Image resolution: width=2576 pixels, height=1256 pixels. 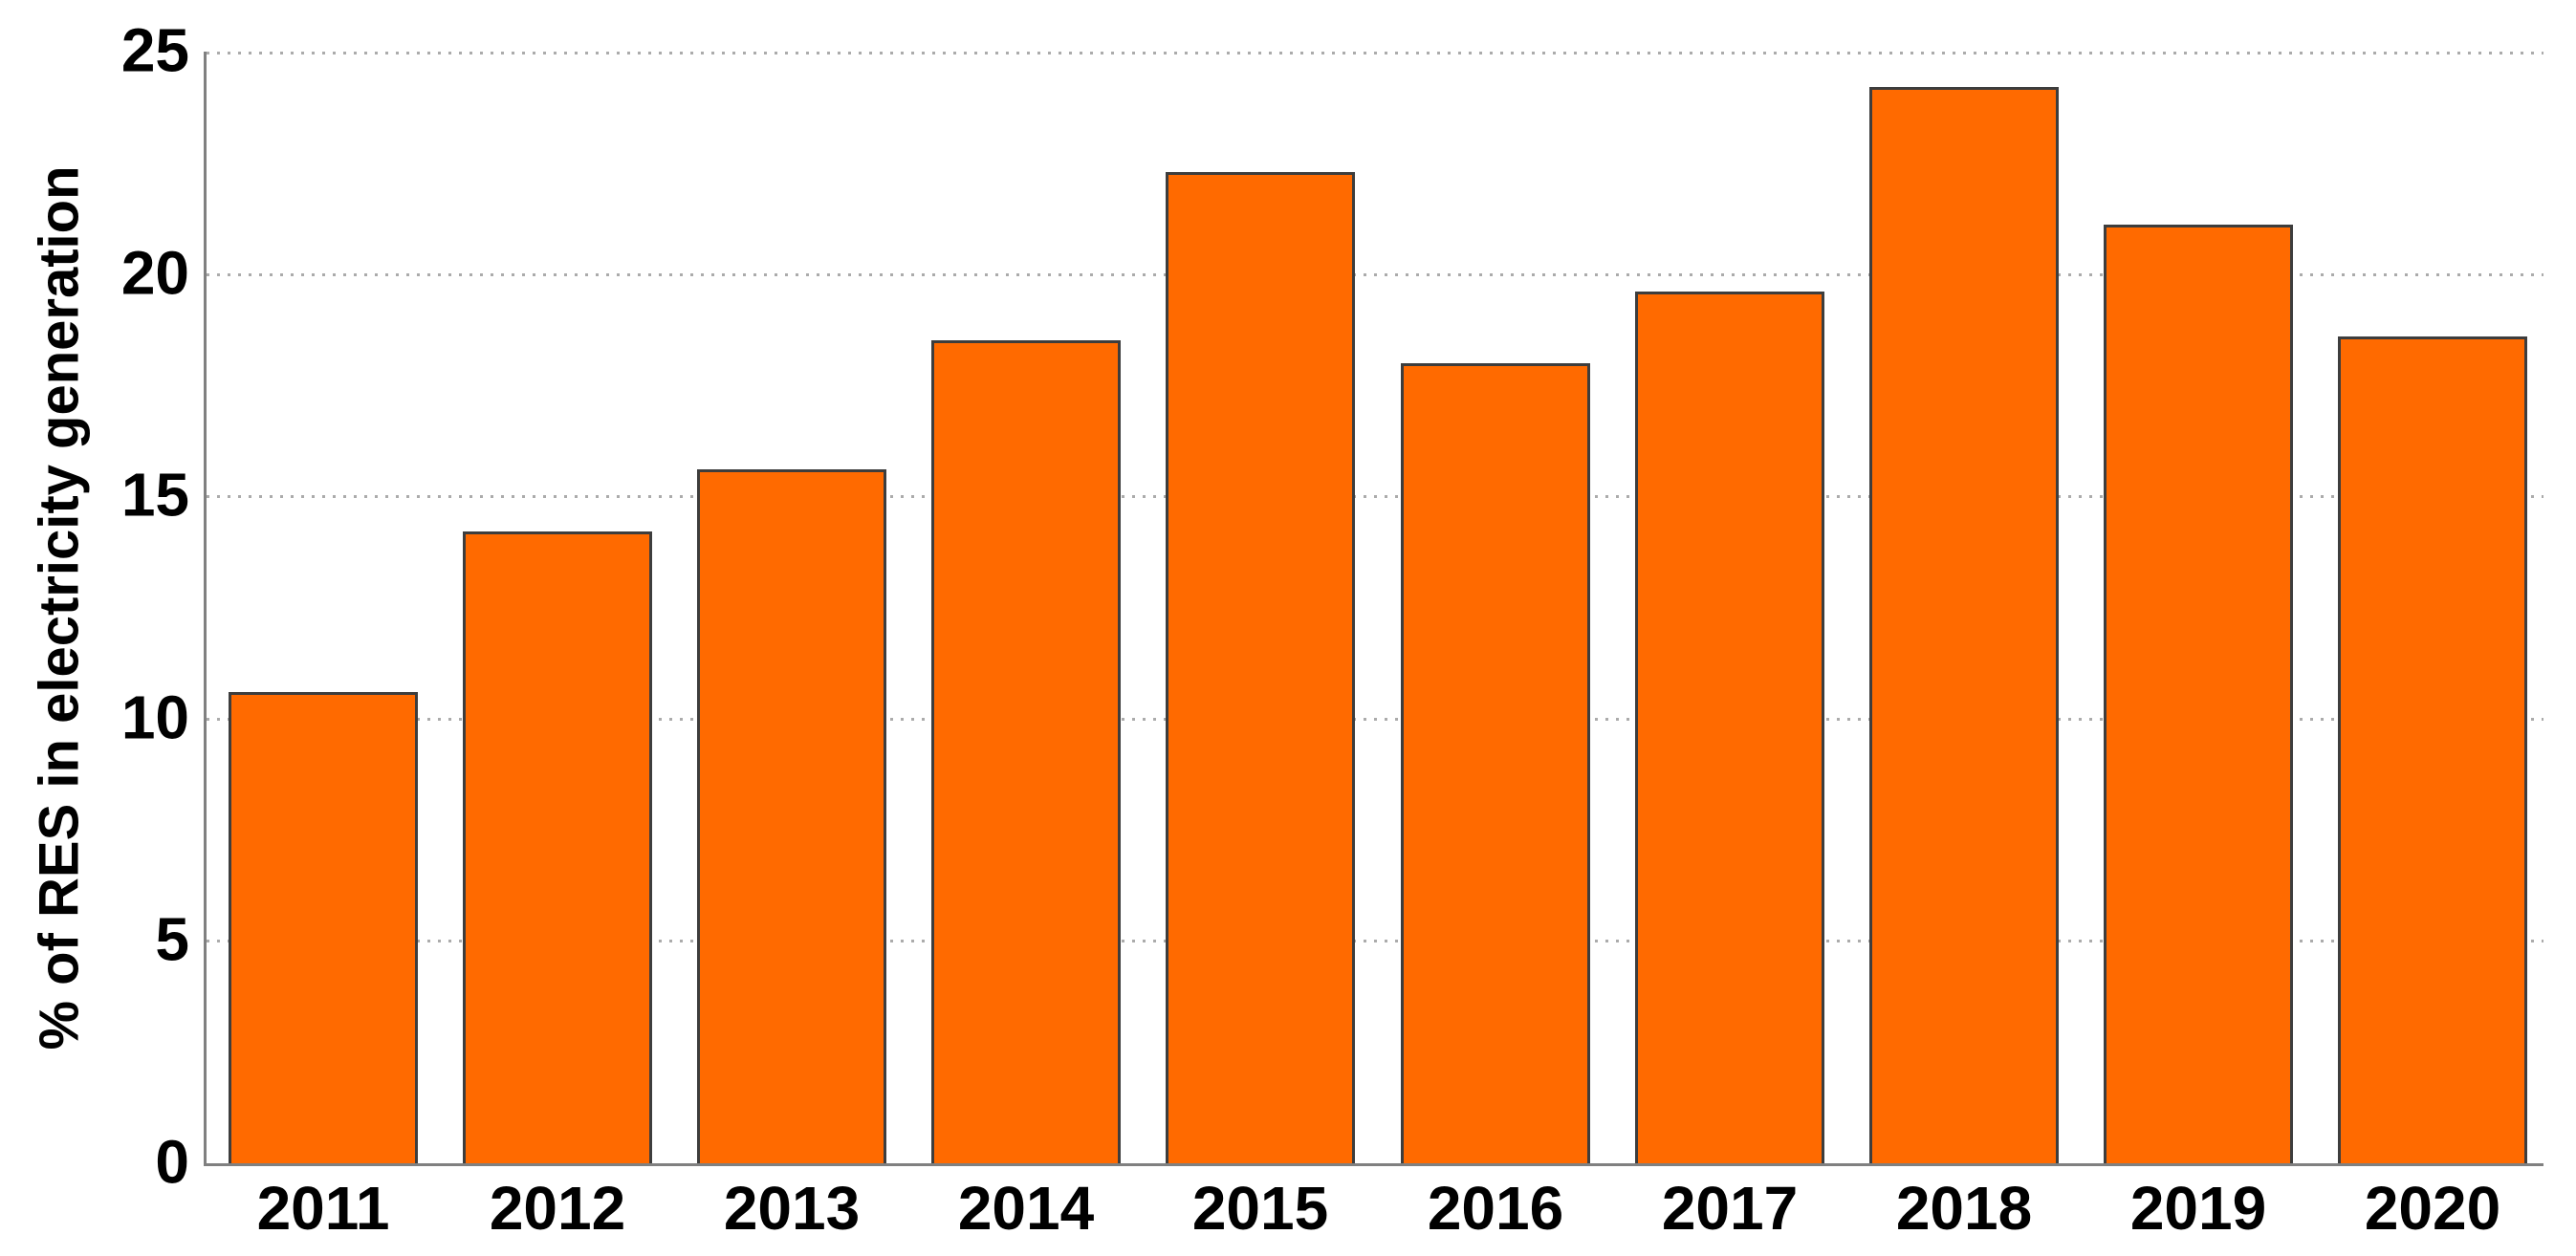 What do you see at coordinates (154, 717) in the screenshot?
I see `y-tick-label-10: 10` at bounding box center [154, 717].